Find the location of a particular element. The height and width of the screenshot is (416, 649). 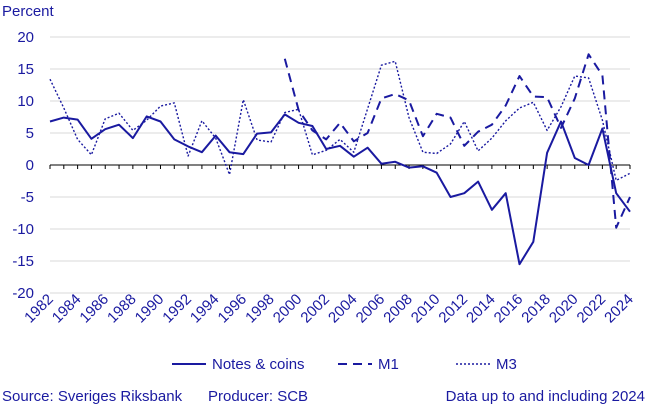

y-tick-label: -20 is located at coordinates (23, 293).